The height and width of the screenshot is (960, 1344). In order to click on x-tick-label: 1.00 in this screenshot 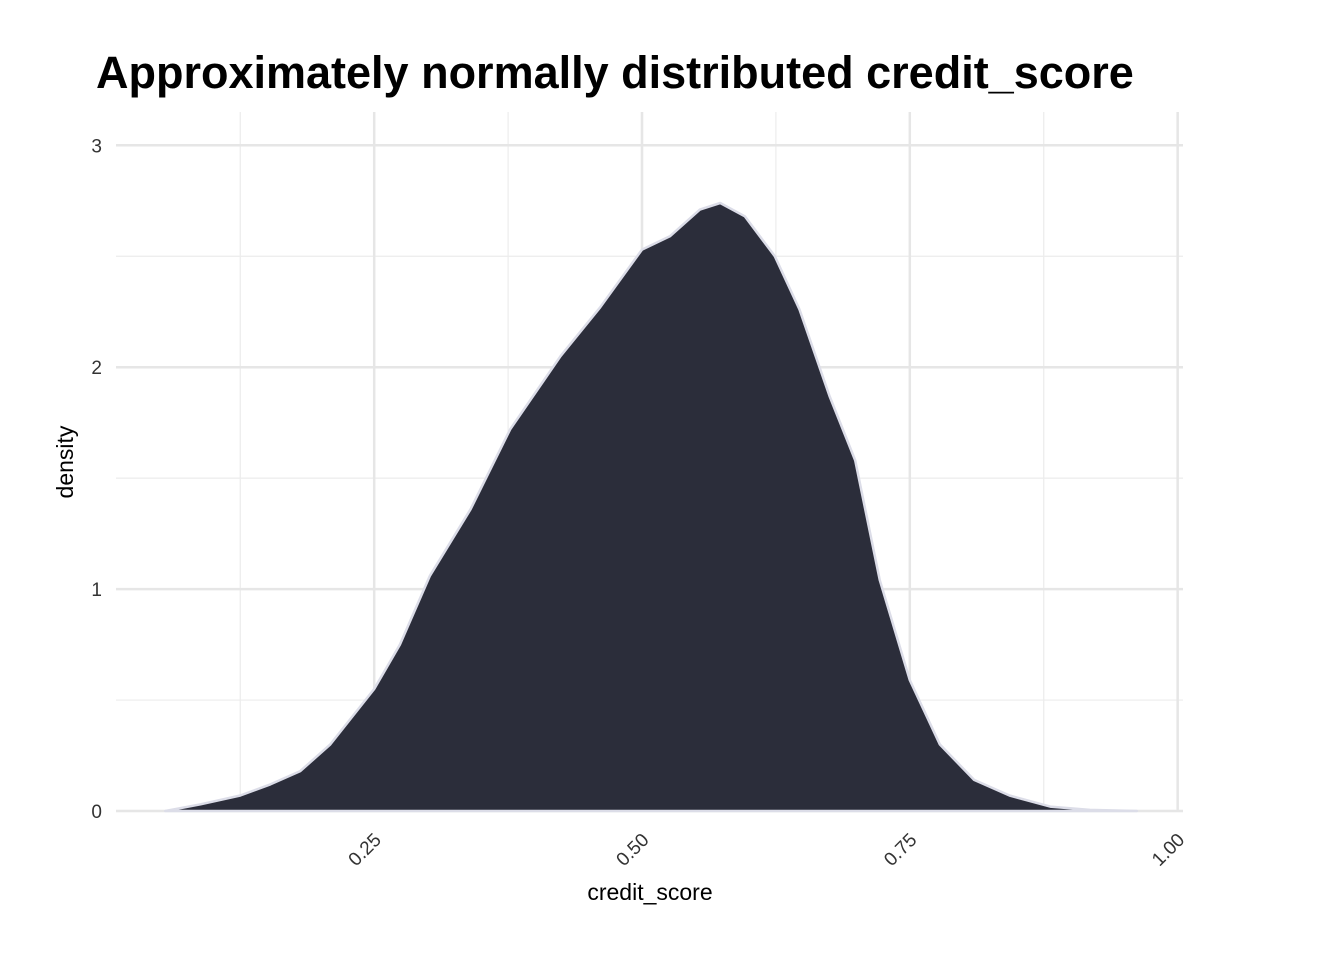, I will do `click(1168, 850)`.